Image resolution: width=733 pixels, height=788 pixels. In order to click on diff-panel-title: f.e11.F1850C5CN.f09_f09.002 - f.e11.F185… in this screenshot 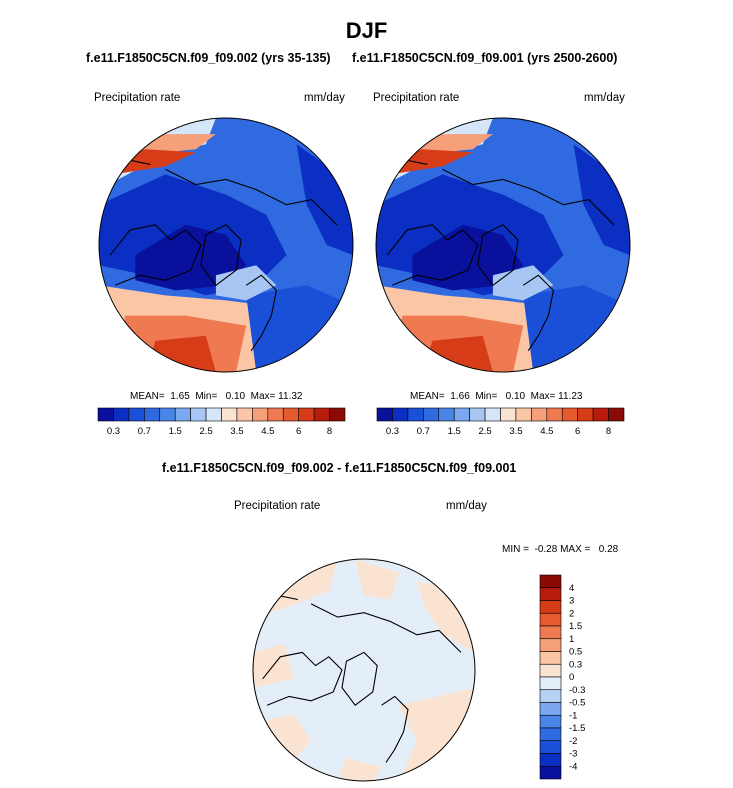, I will do `click(339, 468)`.